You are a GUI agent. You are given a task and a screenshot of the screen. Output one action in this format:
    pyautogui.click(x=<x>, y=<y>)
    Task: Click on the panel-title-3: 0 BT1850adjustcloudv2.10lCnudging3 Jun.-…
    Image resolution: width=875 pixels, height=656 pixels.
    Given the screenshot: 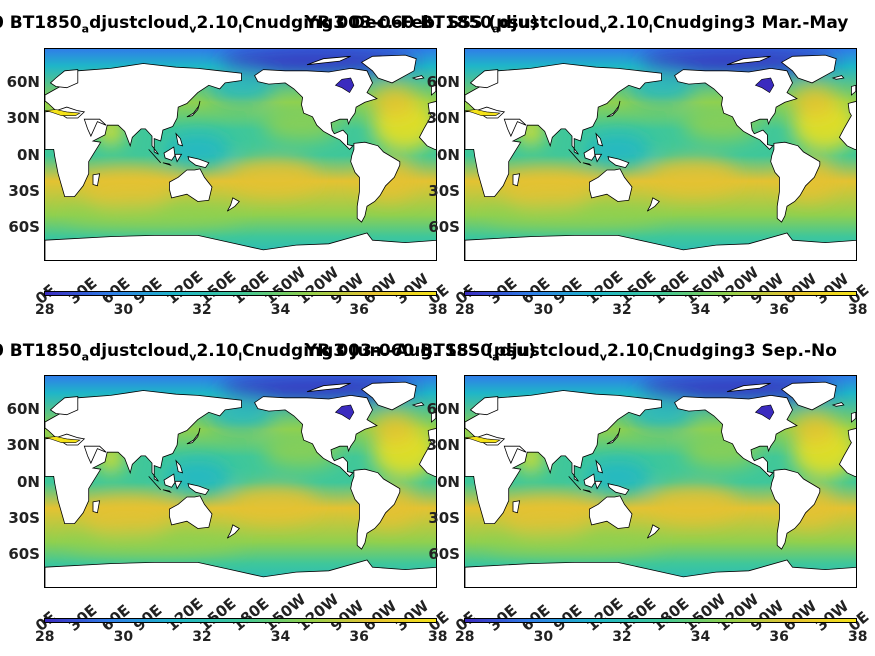 What is the action you would take?
    pyautogui.click(x=268, y=352)
    